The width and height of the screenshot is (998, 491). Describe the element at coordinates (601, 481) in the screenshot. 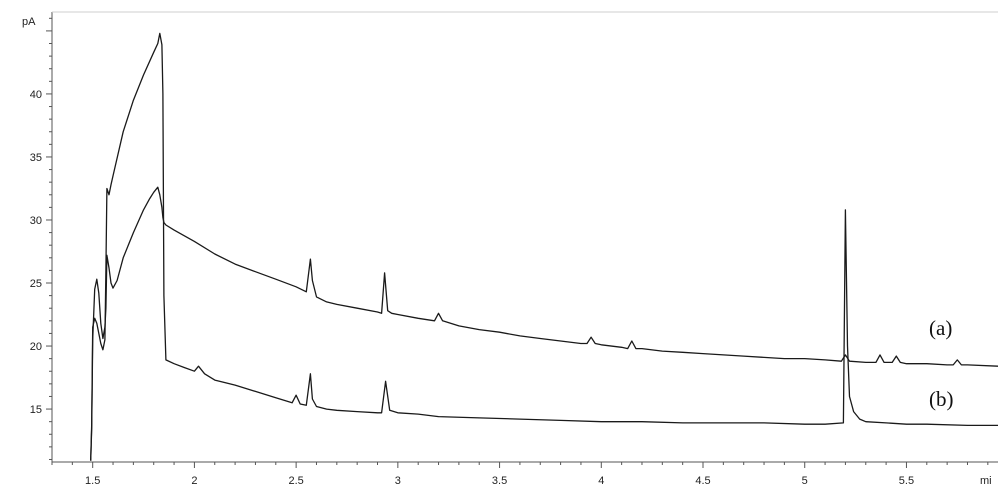

I see `x-tick-label: 4` at that location.